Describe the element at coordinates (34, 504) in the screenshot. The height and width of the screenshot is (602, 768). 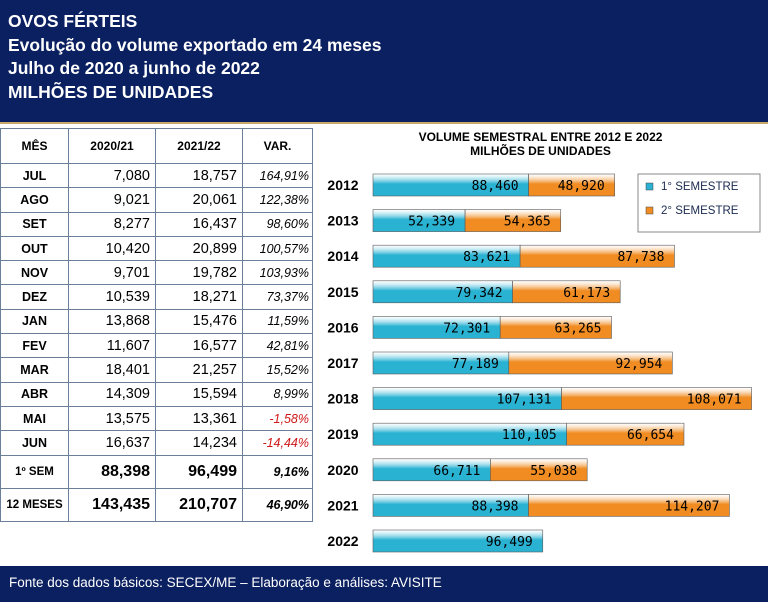
I see `total-label-cell: 12 MESES` at that location.